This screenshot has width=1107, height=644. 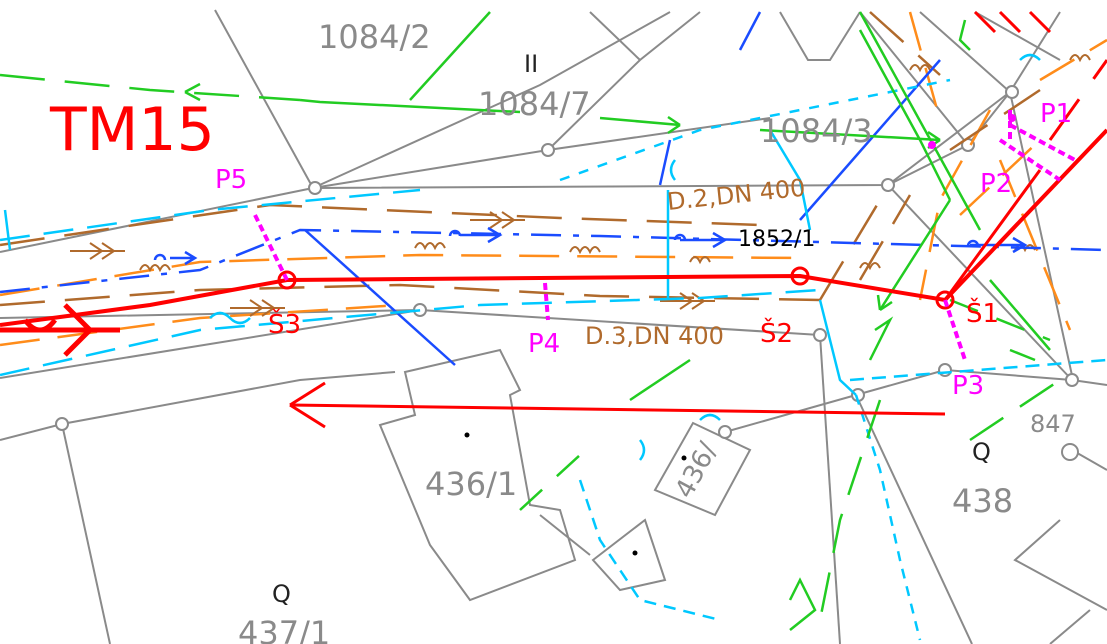 I want to click on manhole-label-s2: Š2, so click(x=776, y=333).